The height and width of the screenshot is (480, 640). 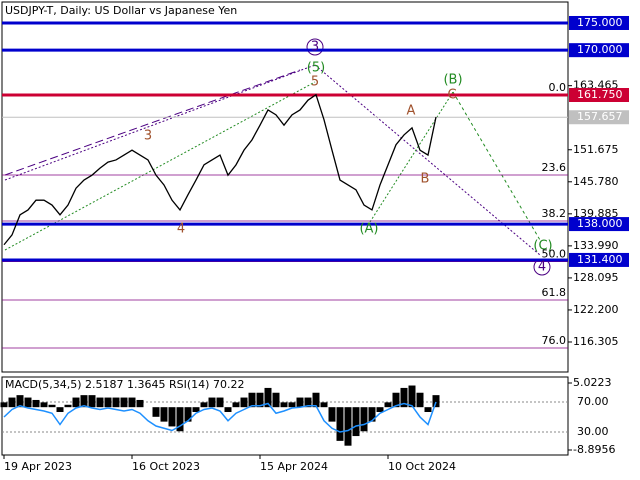 What do you see at coordinates (368, 229) in the screenshot?
I see `wave-label: (A)` at bounding box center [368, 229].